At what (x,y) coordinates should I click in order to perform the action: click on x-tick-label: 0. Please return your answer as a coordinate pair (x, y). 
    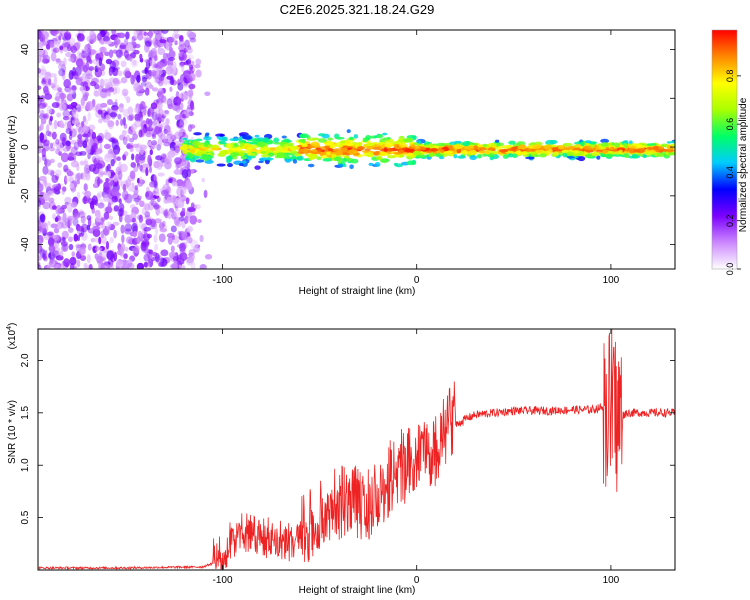
    Looking at the image, I should click on (417, 280).